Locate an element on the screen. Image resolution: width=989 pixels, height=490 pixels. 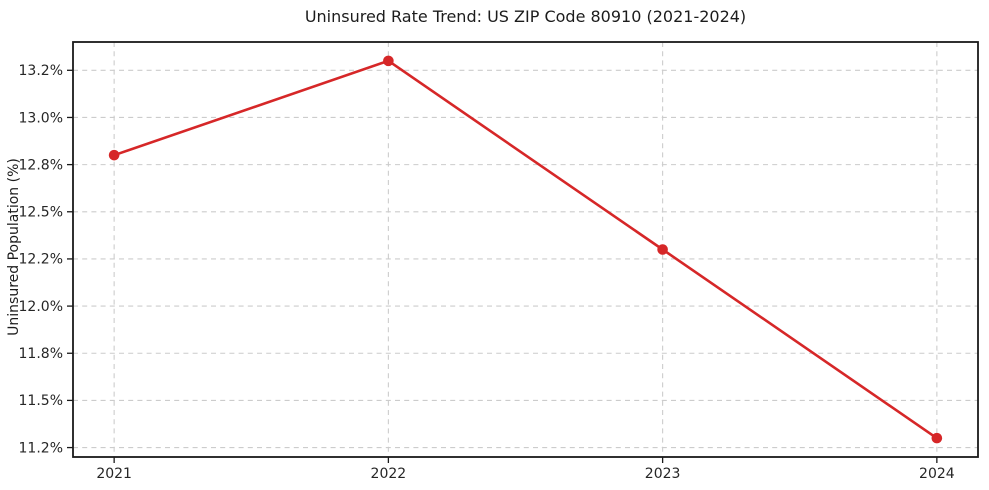
y-tick-label: 12.8% is located at coordinates (41, 165).